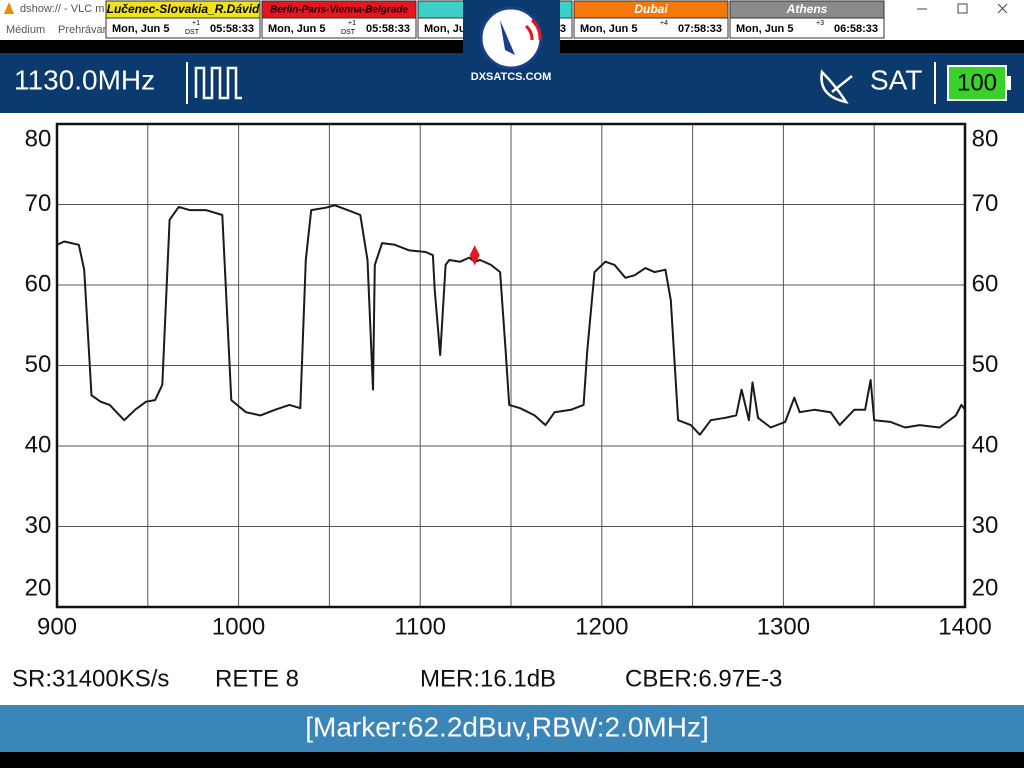  What do you see at coordinates (238, 626) in the screenshot?
I see `x-tick-label: 1000` at bounding box center [238, 626].